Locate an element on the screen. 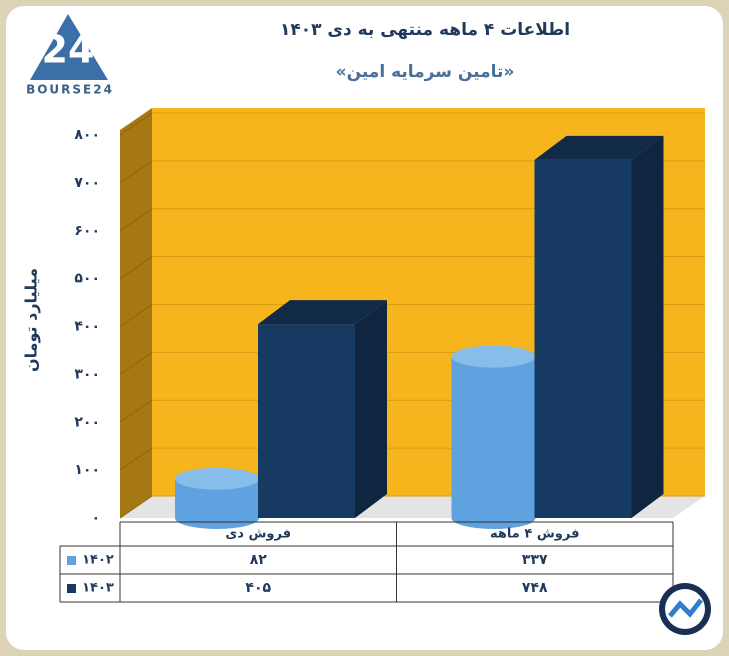 This screenshot has height=656, width=729. side-wall is located at coordinates (136, 313).